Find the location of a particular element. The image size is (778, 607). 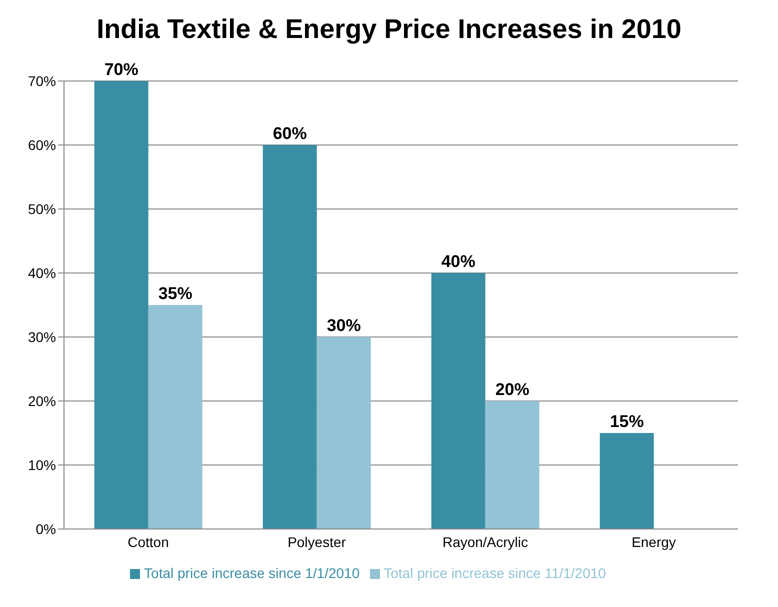

y-tick-label: 0% is located at coordinates (46, 528).